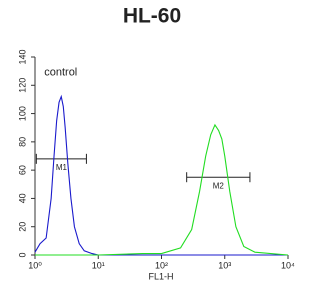 Image resolution: width=320 pixels, height=296 pixels. I want to click on y-tick-label: 120, so click(22, 85).